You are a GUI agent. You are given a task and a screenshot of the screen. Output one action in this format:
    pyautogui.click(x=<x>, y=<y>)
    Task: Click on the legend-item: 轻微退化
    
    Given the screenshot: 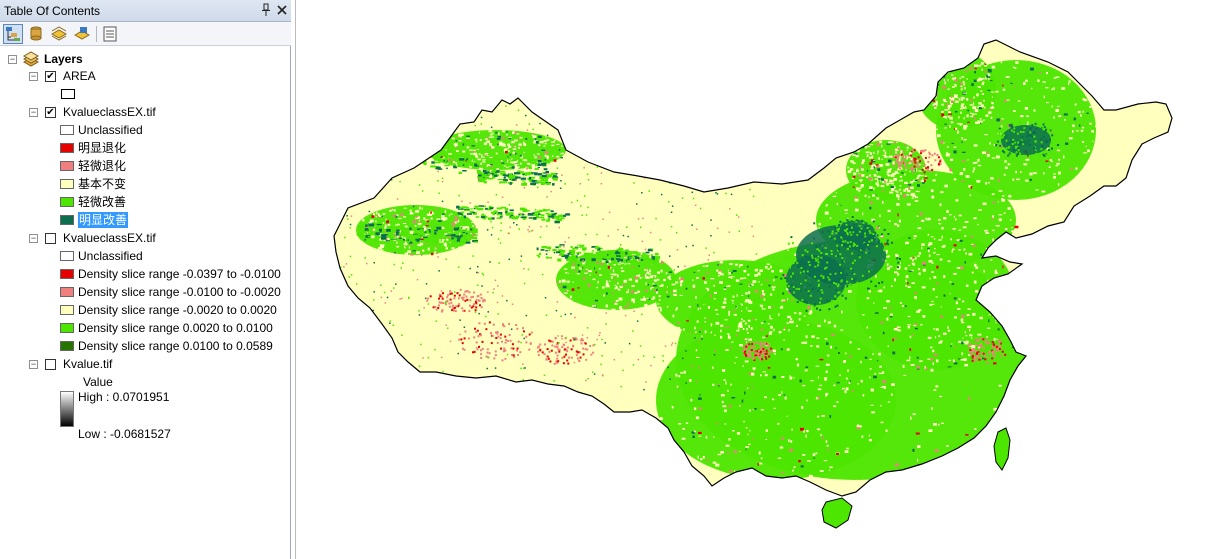 What is the action you would take?
    pyautogui.click(x=145, y=166)
    